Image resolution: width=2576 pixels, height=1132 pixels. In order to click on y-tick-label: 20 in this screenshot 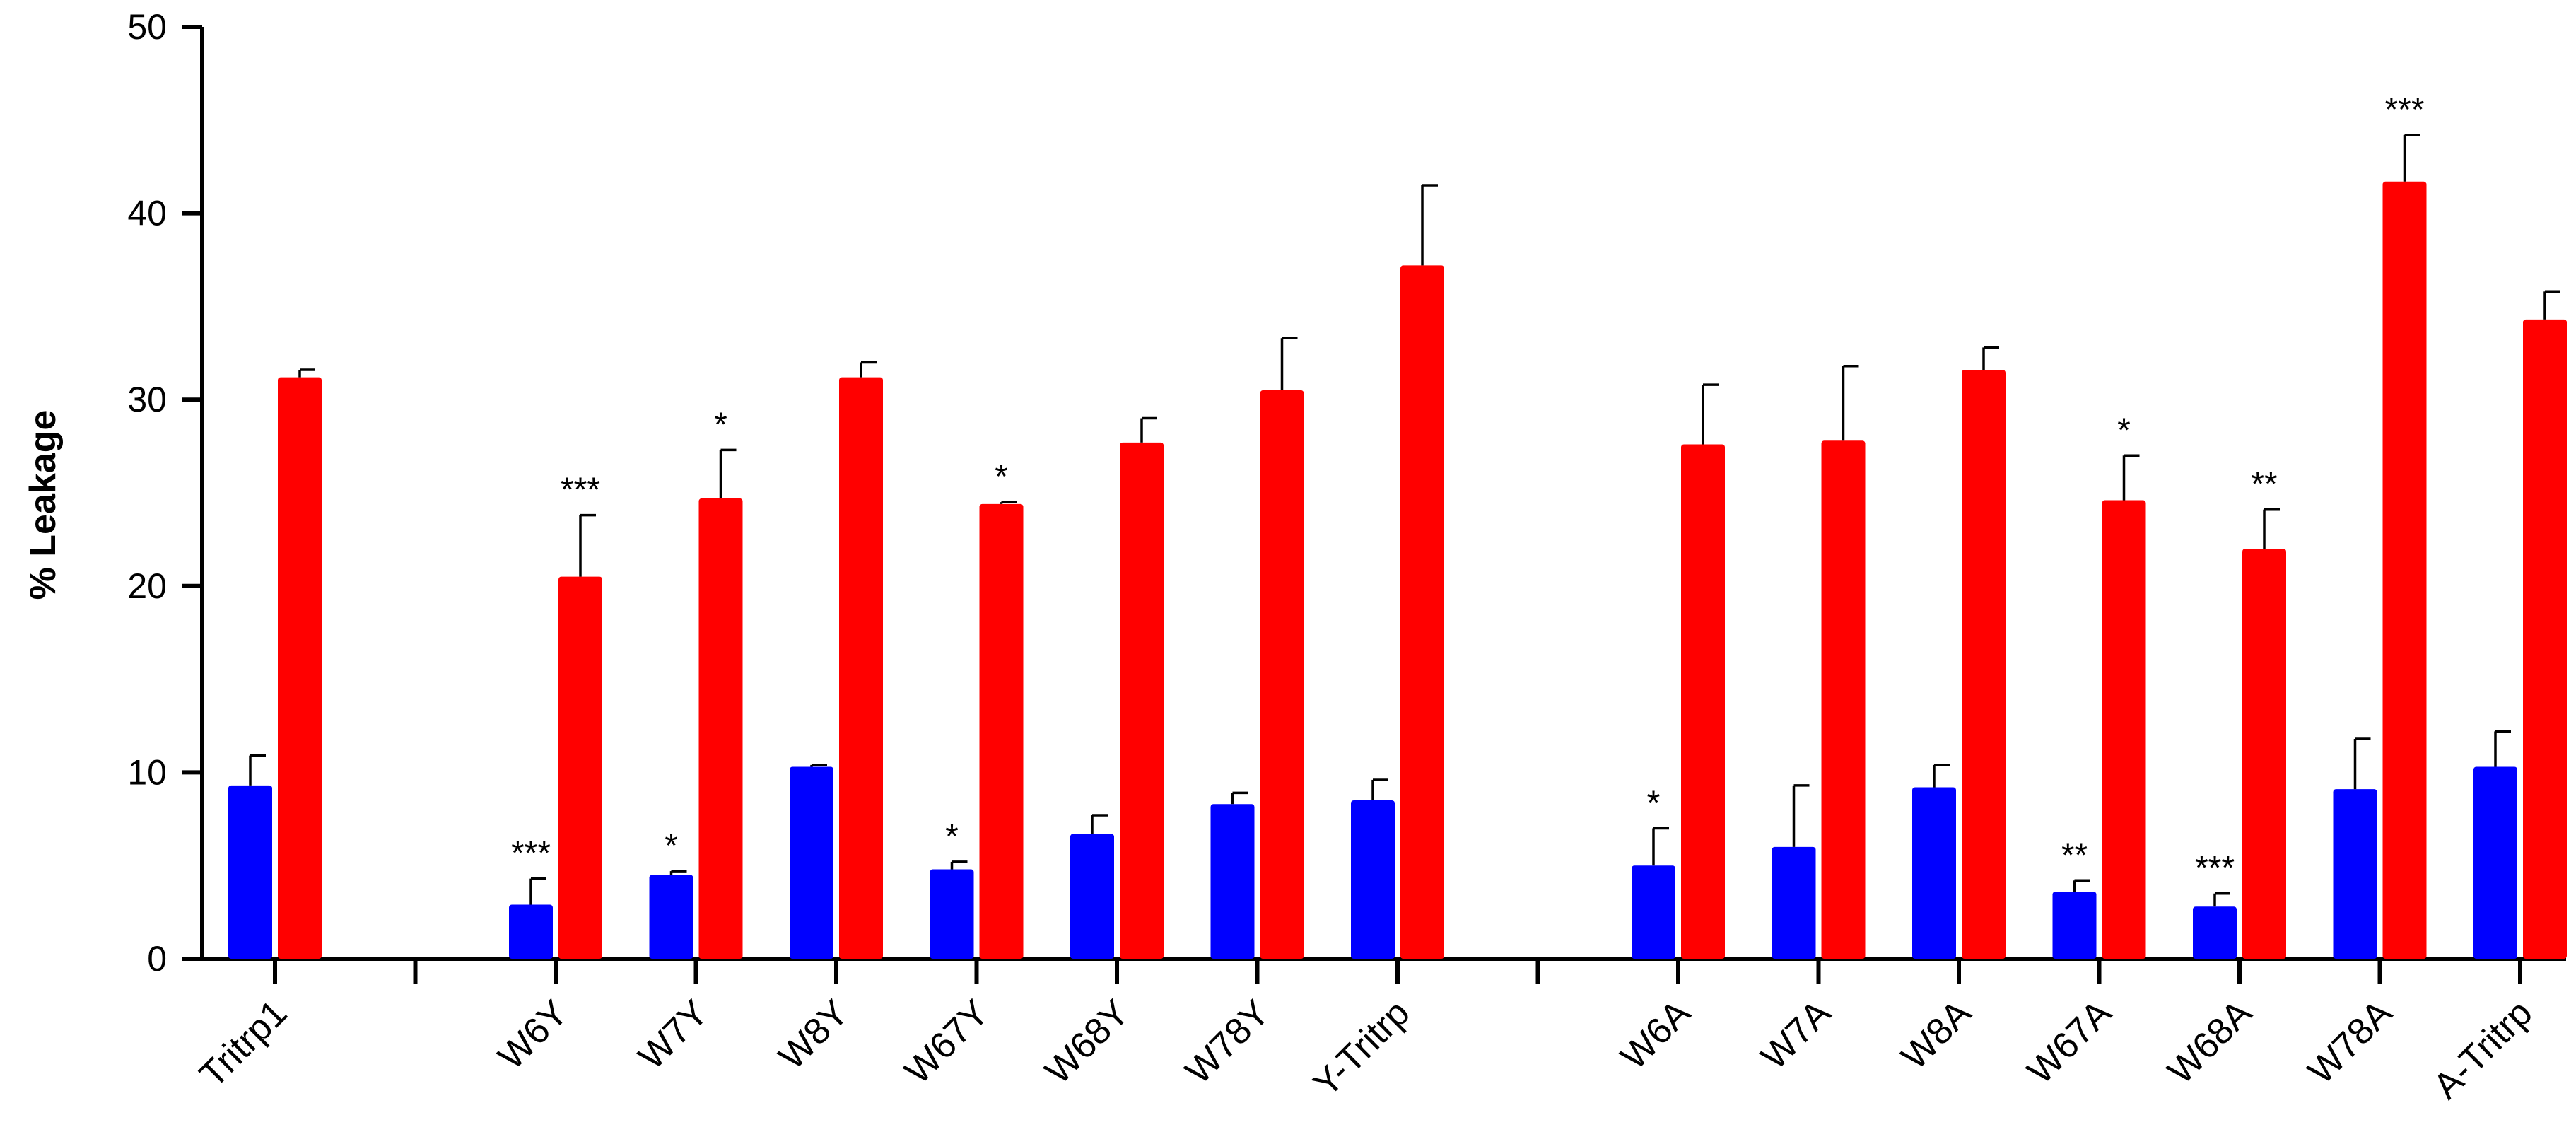, I will do `click(147, 586)`.